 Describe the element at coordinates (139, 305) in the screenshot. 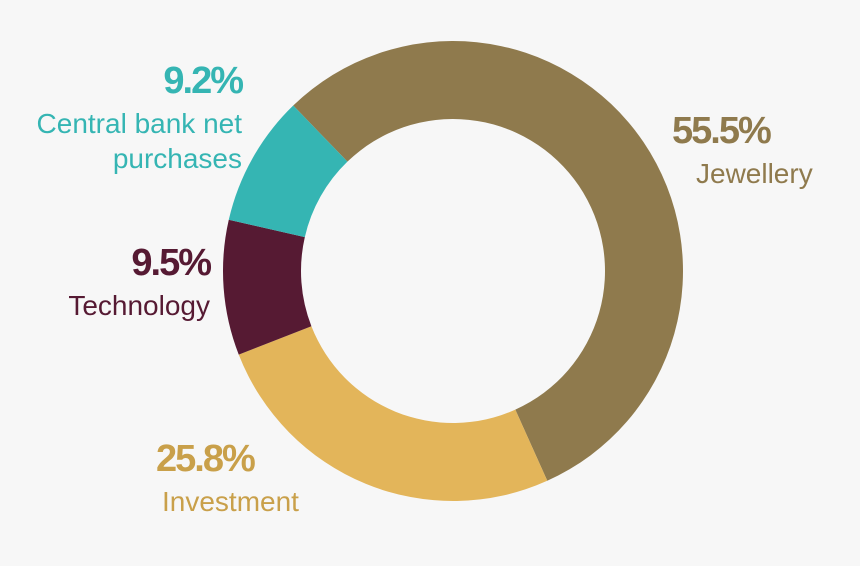

I see `category-label: Technology` at that location.